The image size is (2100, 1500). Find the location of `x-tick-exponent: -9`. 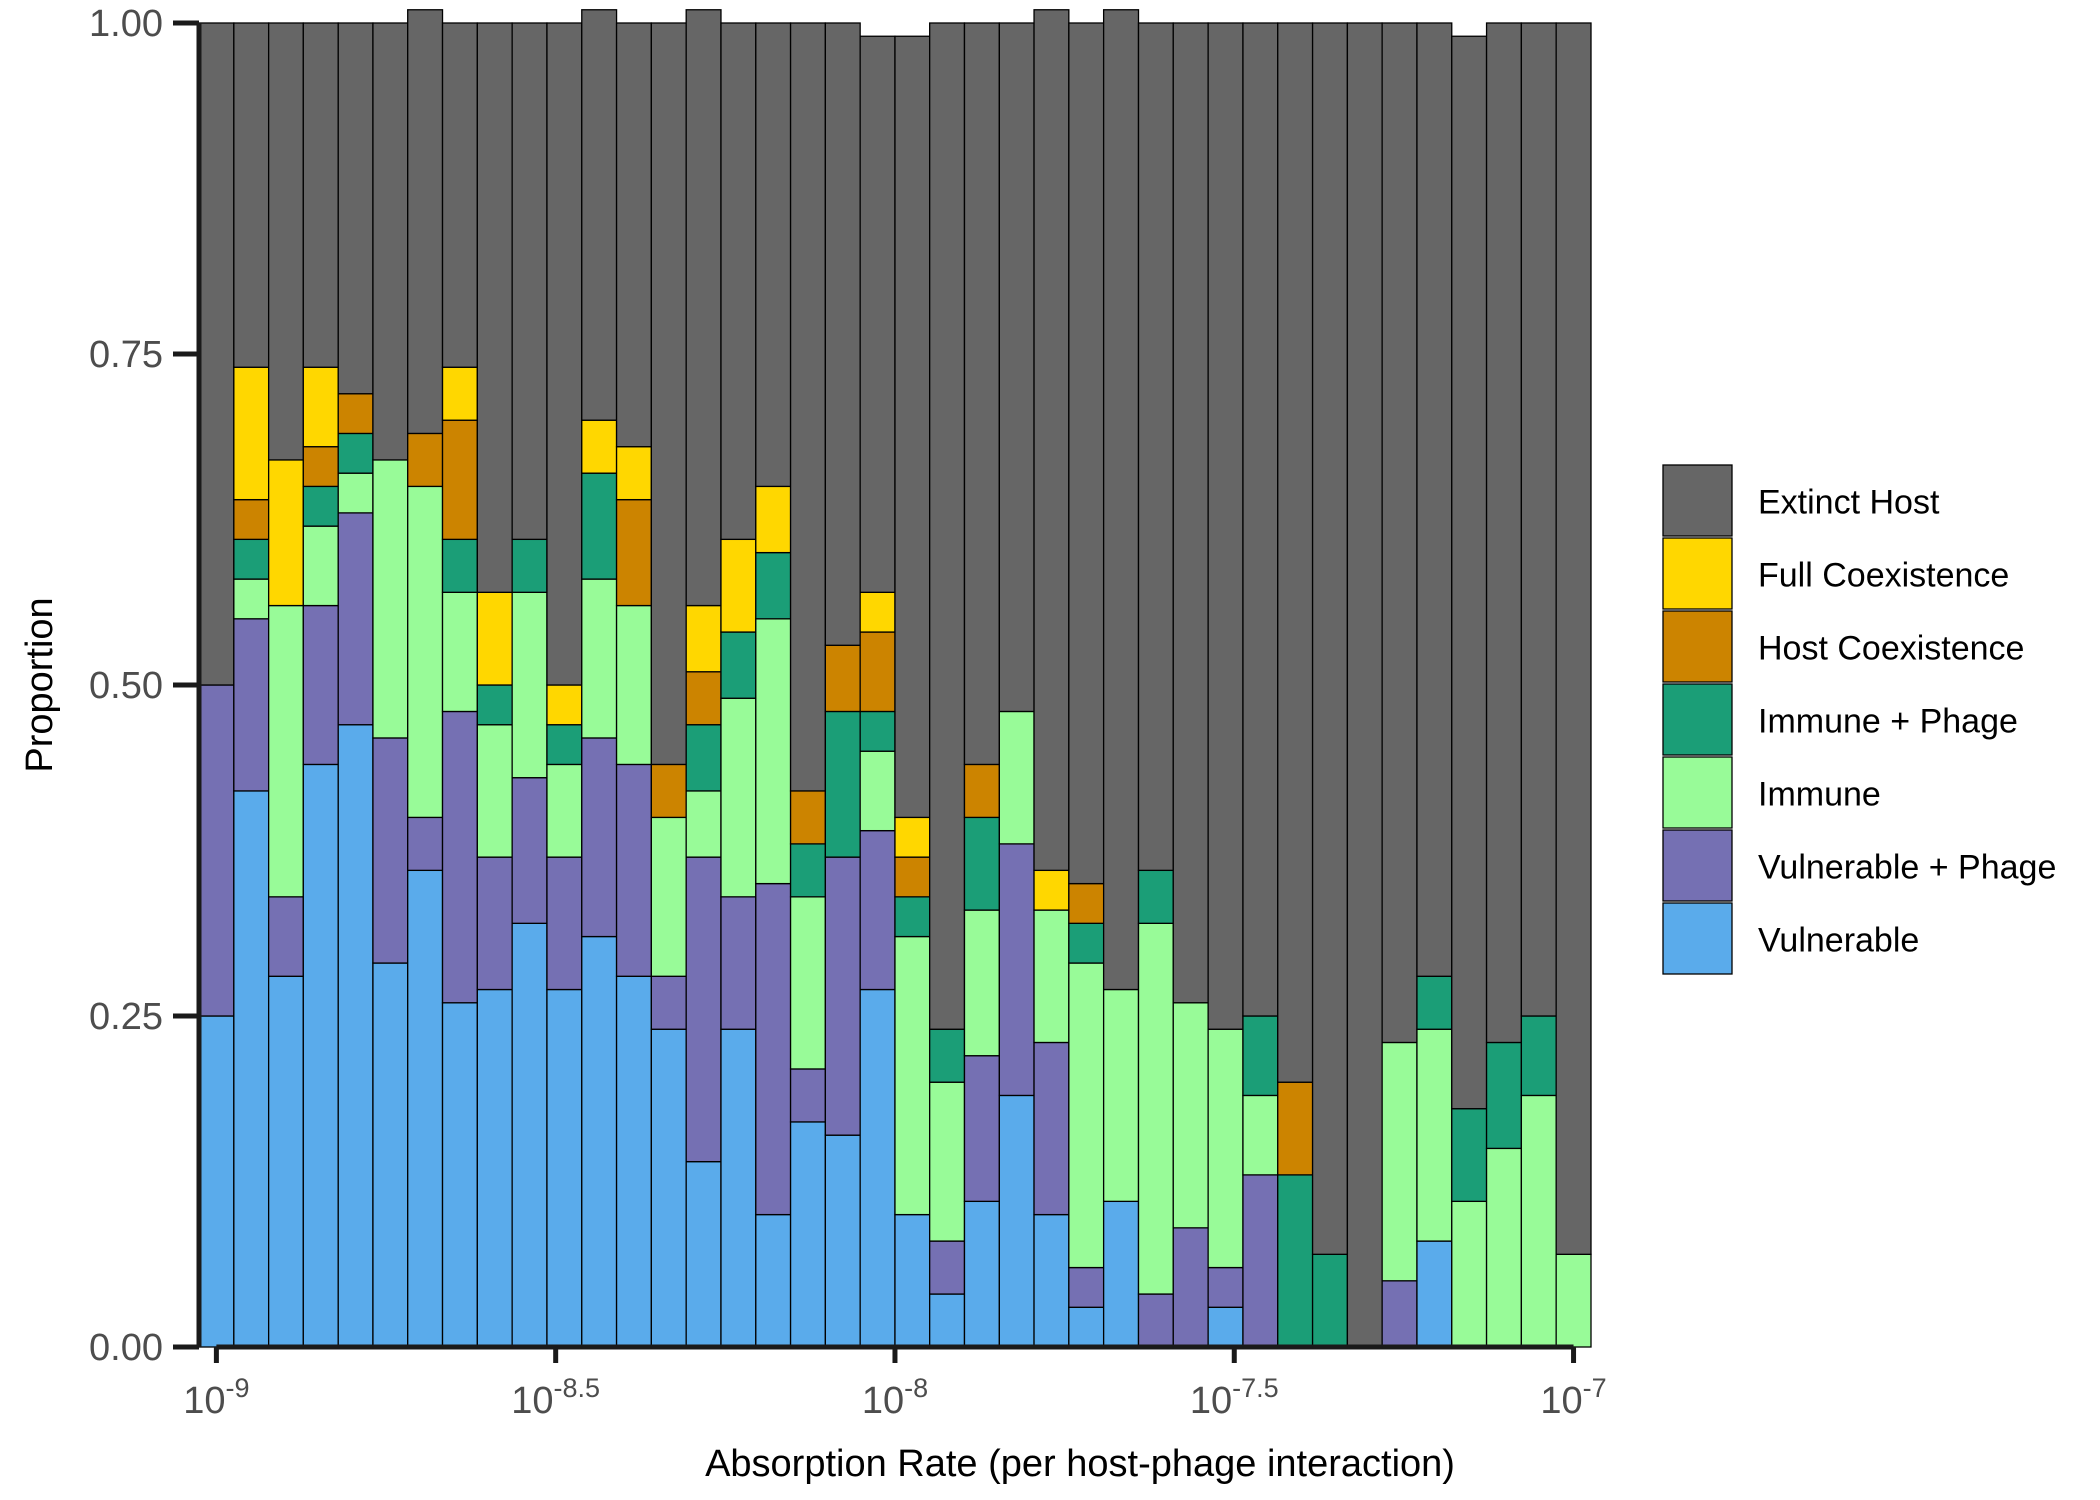

x-tick-exponent: -9 is located at coordinates (238, 1388).